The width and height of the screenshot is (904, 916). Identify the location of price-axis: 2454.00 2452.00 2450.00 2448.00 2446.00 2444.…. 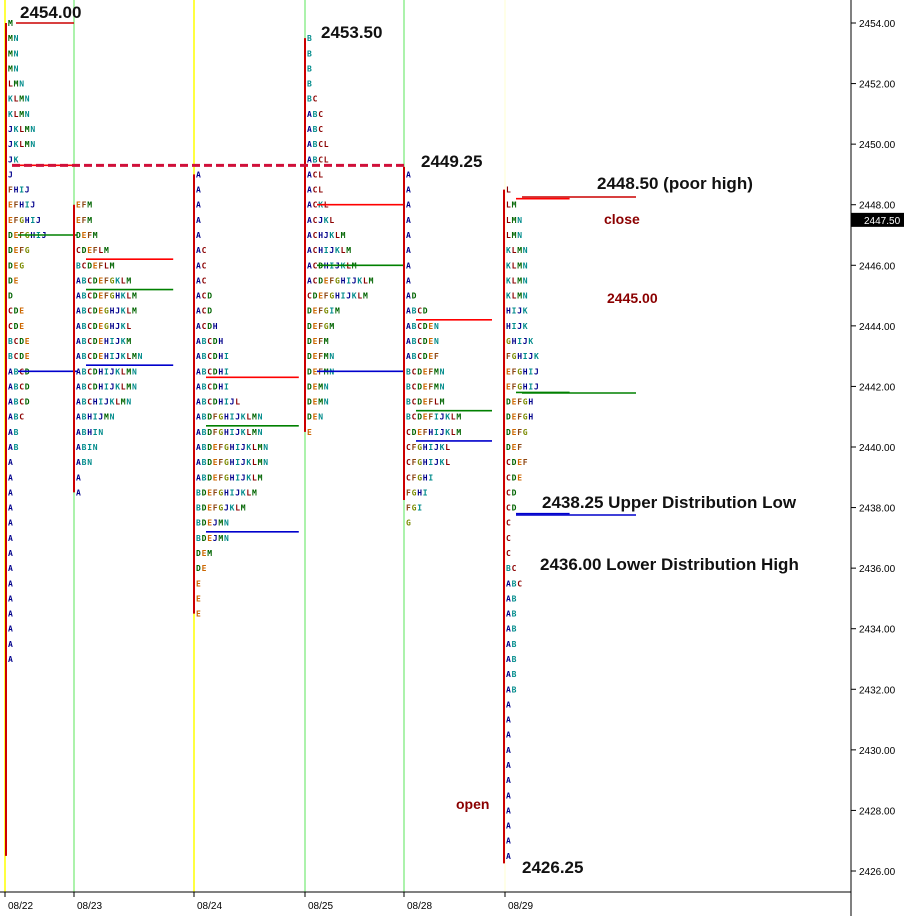
(877, 458).